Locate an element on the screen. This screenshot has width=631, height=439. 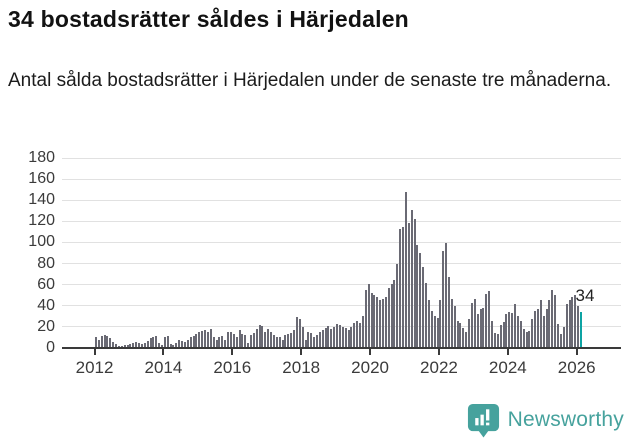
y-axis-label: 40 is located at coordinates (46, 305).